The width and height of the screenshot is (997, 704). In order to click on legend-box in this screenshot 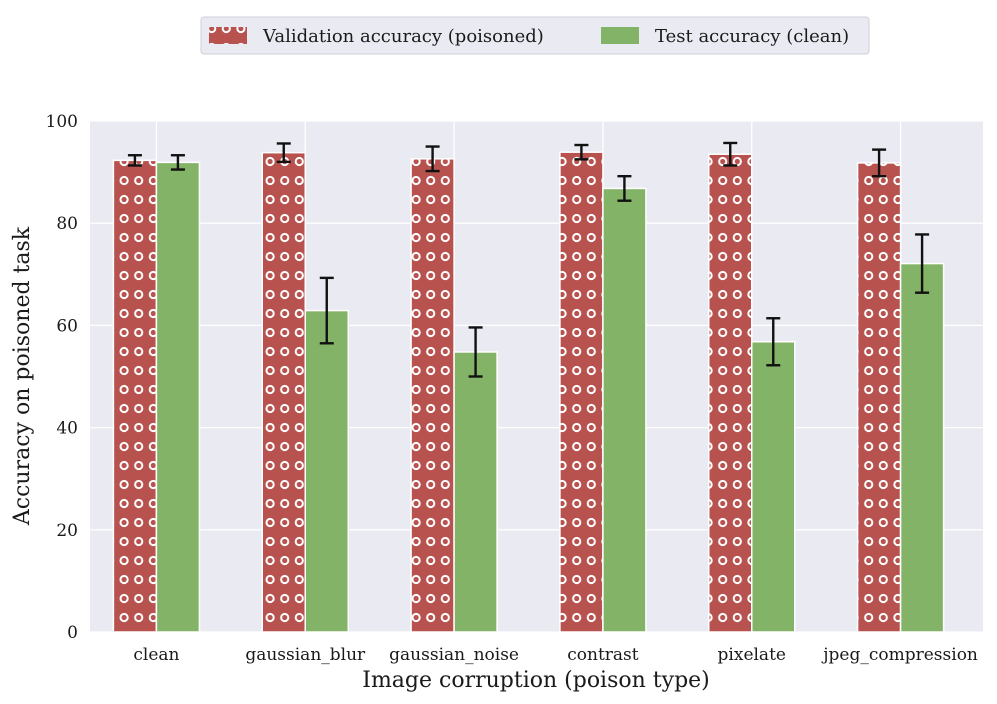, I will do `click(535, 35)`.